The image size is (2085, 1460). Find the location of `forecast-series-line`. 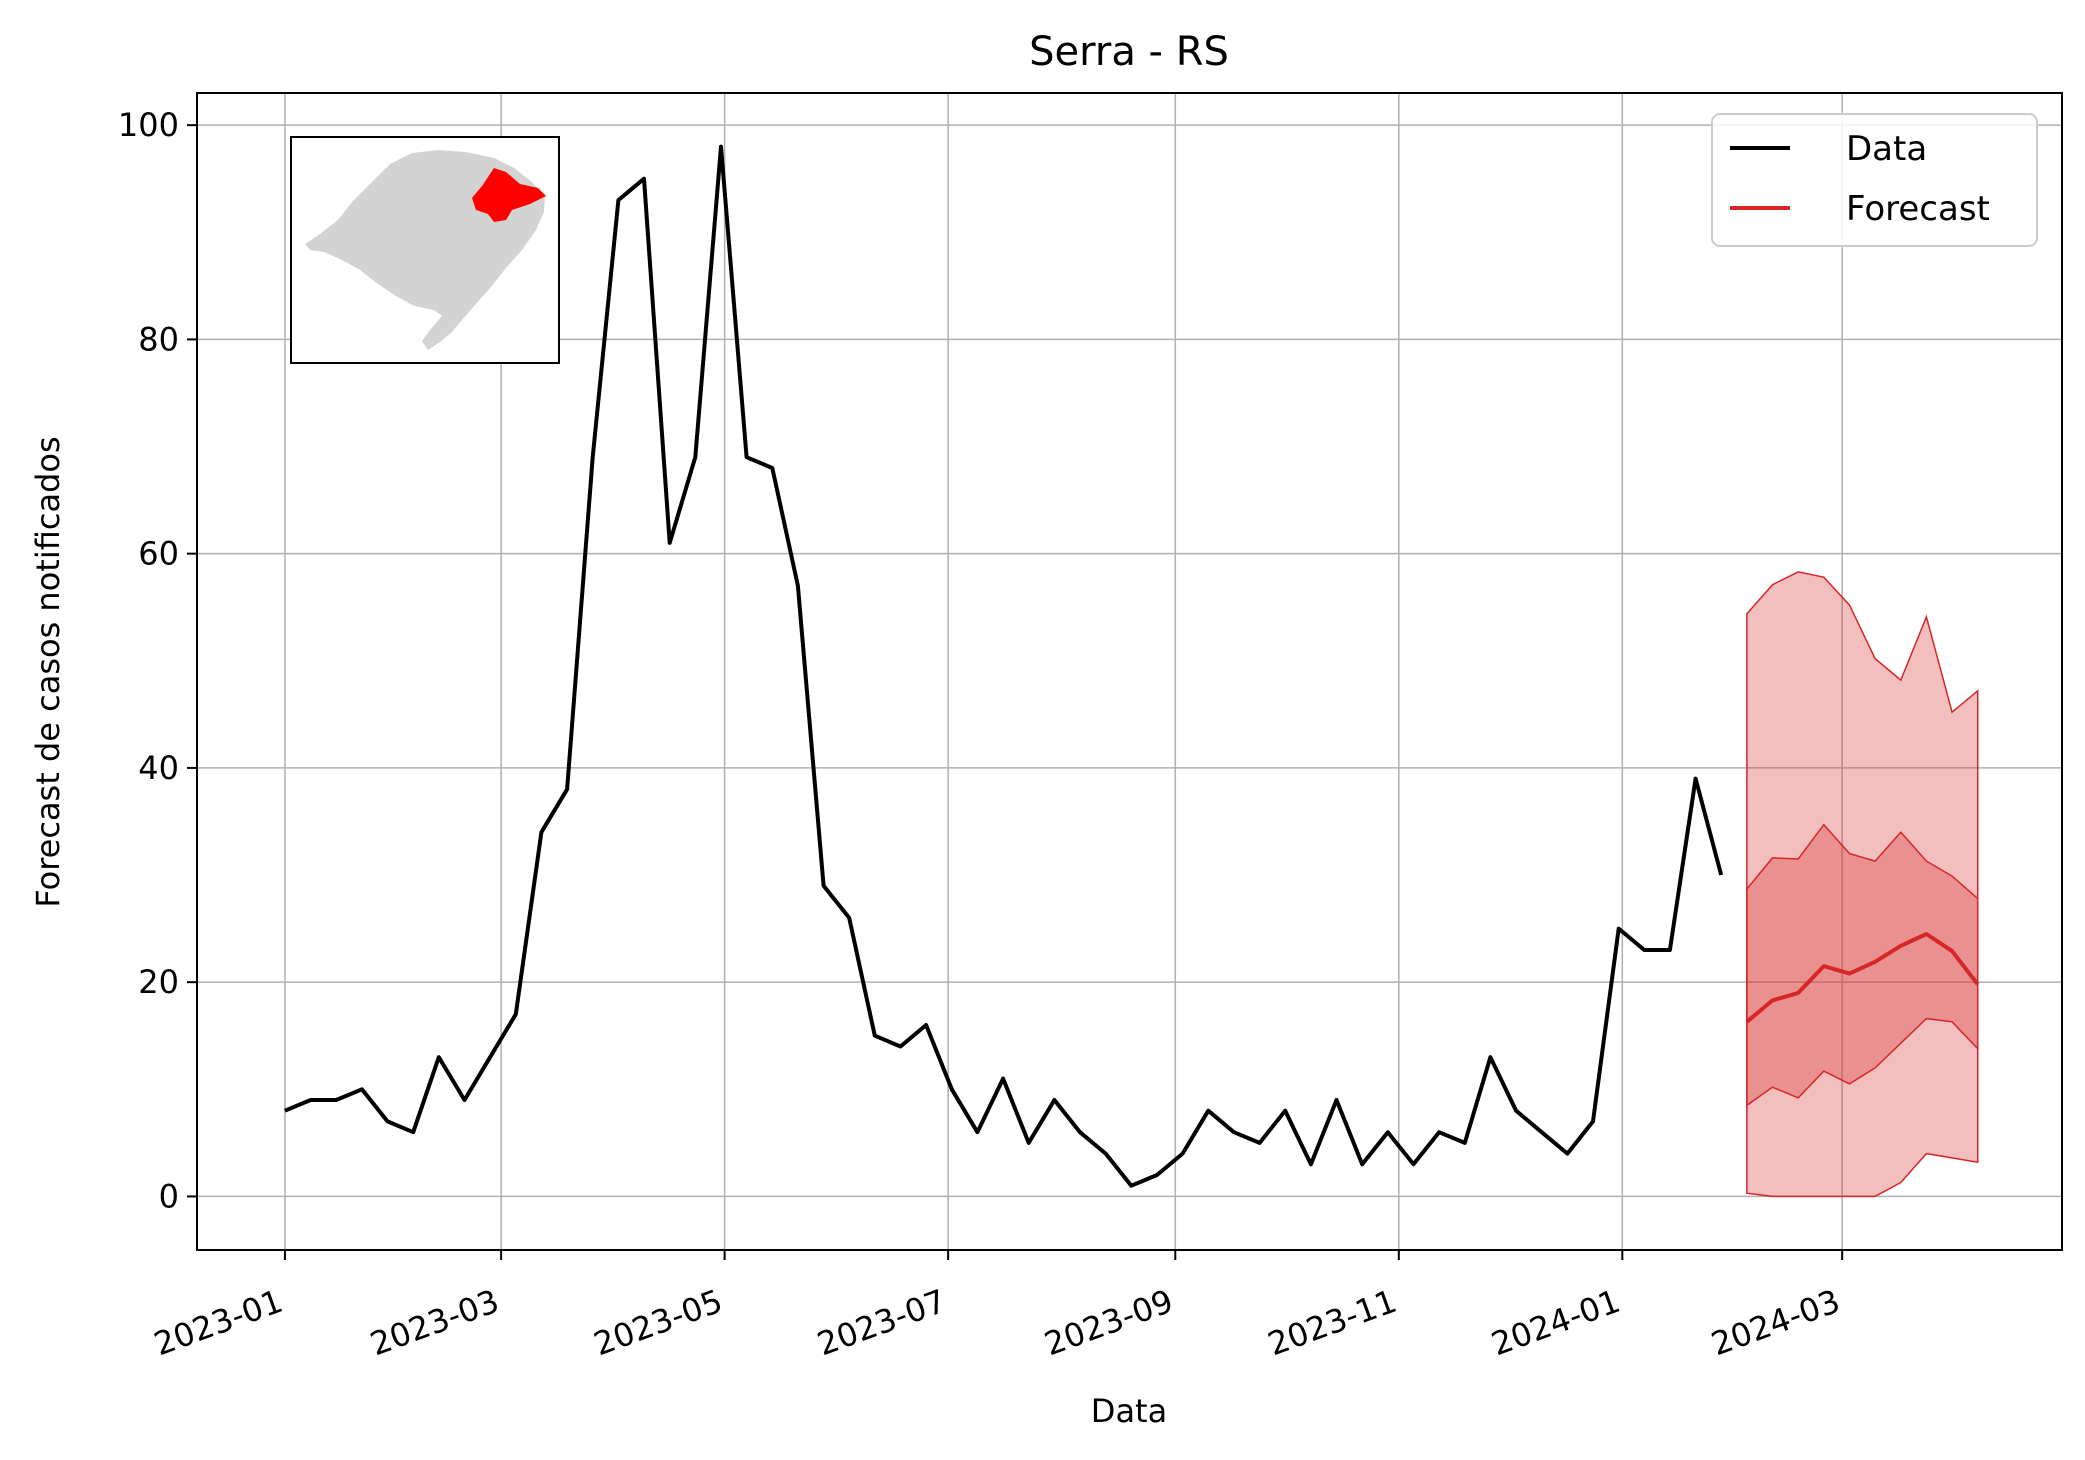

forecast-series-line is located at coordinates (1862, 978).